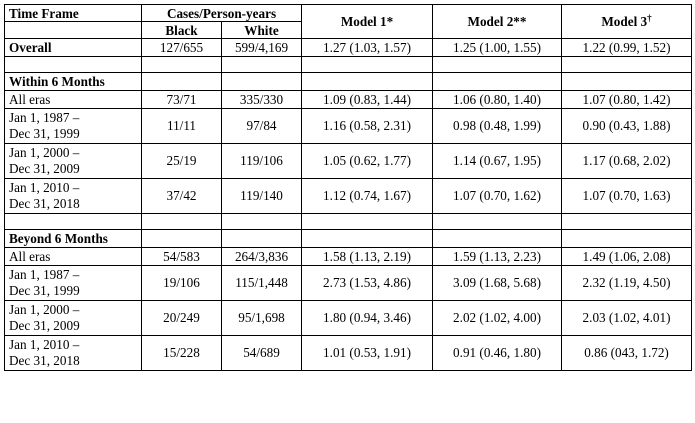 This screenshot has height=423, width=695. I want to click on model2-header: Model 2**, so click(497, 21).